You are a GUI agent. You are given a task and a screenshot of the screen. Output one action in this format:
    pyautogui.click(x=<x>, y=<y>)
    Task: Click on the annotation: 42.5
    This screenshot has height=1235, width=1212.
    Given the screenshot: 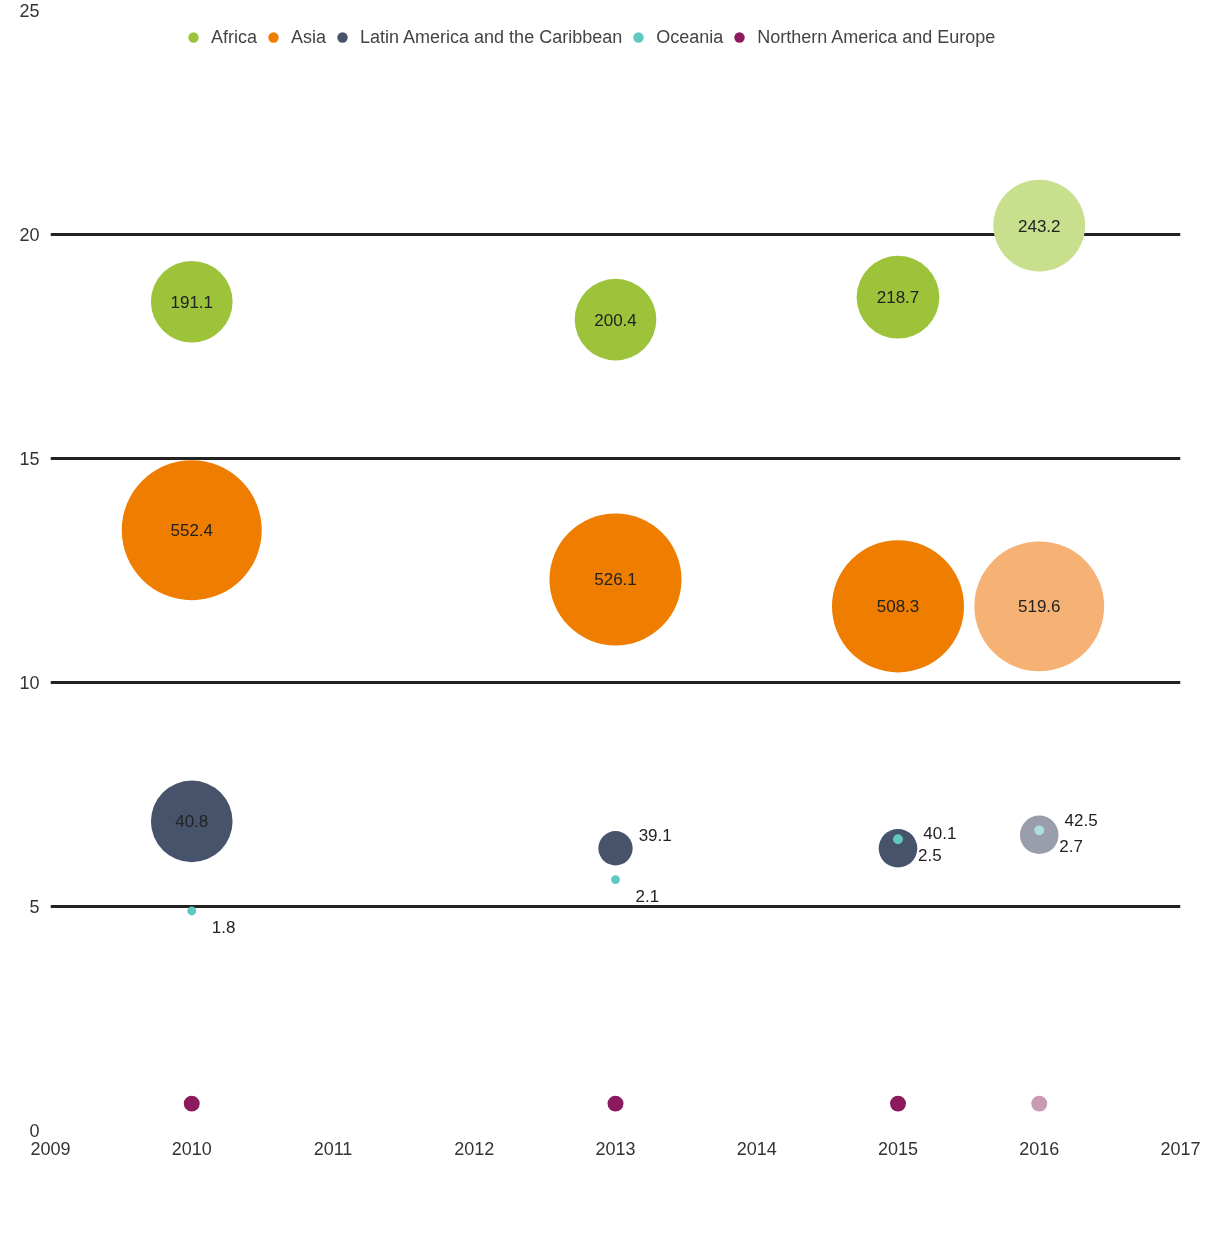 What is the action you would take?
    pyautogui.click(x=1081, y=820)
    